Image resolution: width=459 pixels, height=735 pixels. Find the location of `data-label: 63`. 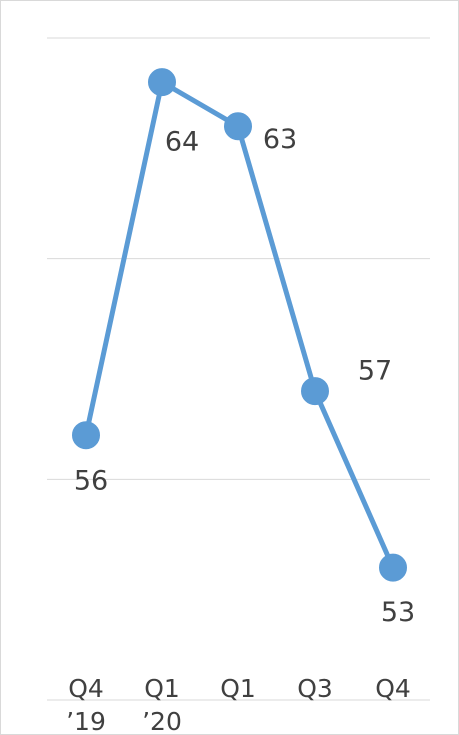

data-label: 63 is located at coordinates (280, 139).